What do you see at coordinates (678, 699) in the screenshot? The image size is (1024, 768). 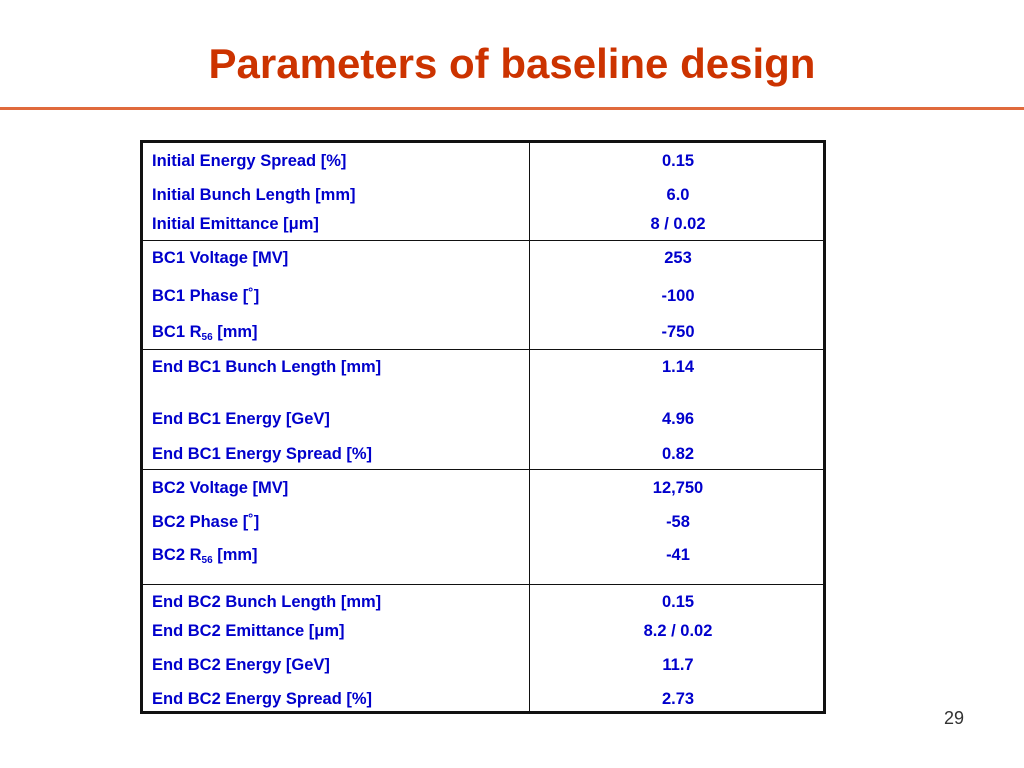 I see `row-value: 2.73` at bounding box center [678, 699].